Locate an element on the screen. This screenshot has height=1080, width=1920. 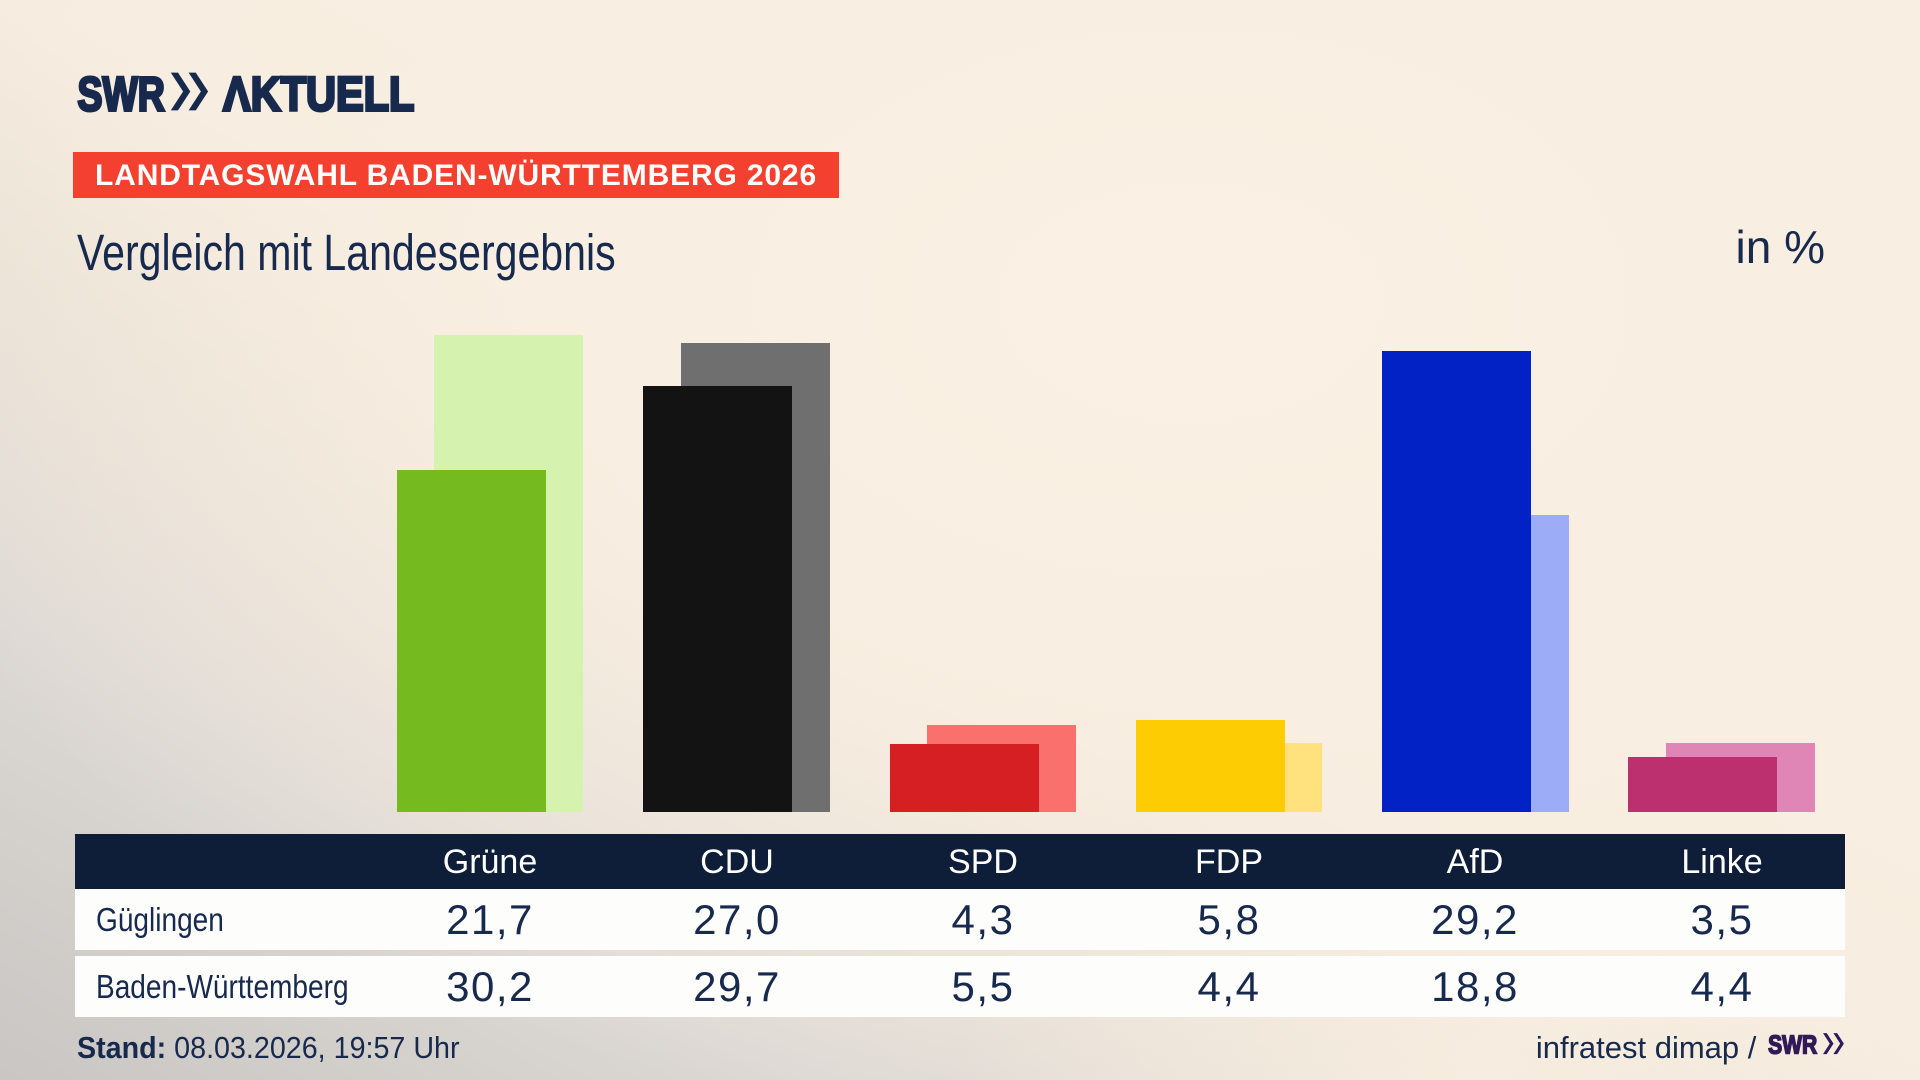
svg-text: ΛKTUELL is located at coordinates (318, 93).